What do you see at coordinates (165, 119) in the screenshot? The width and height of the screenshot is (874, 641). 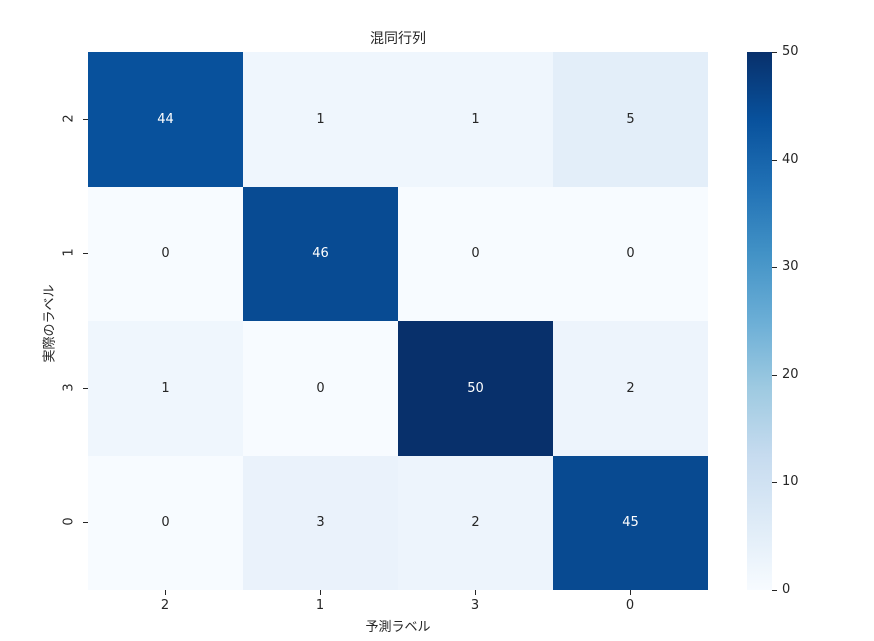 I see `heatmap-cell: 44` at bounding box center [165, 119].